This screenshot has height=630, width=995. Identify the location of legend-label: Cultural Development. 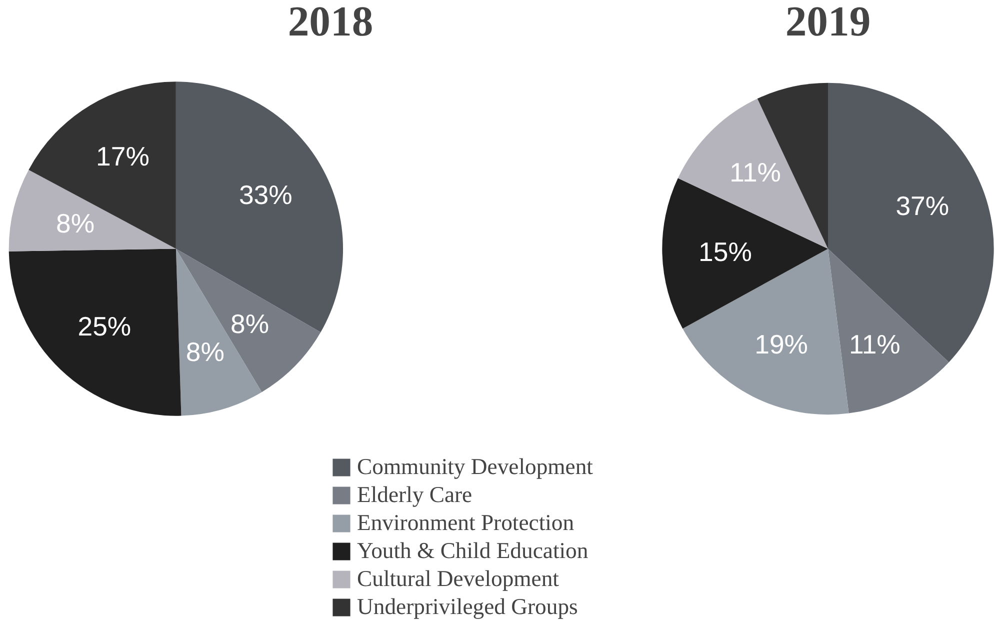
(458, 579).